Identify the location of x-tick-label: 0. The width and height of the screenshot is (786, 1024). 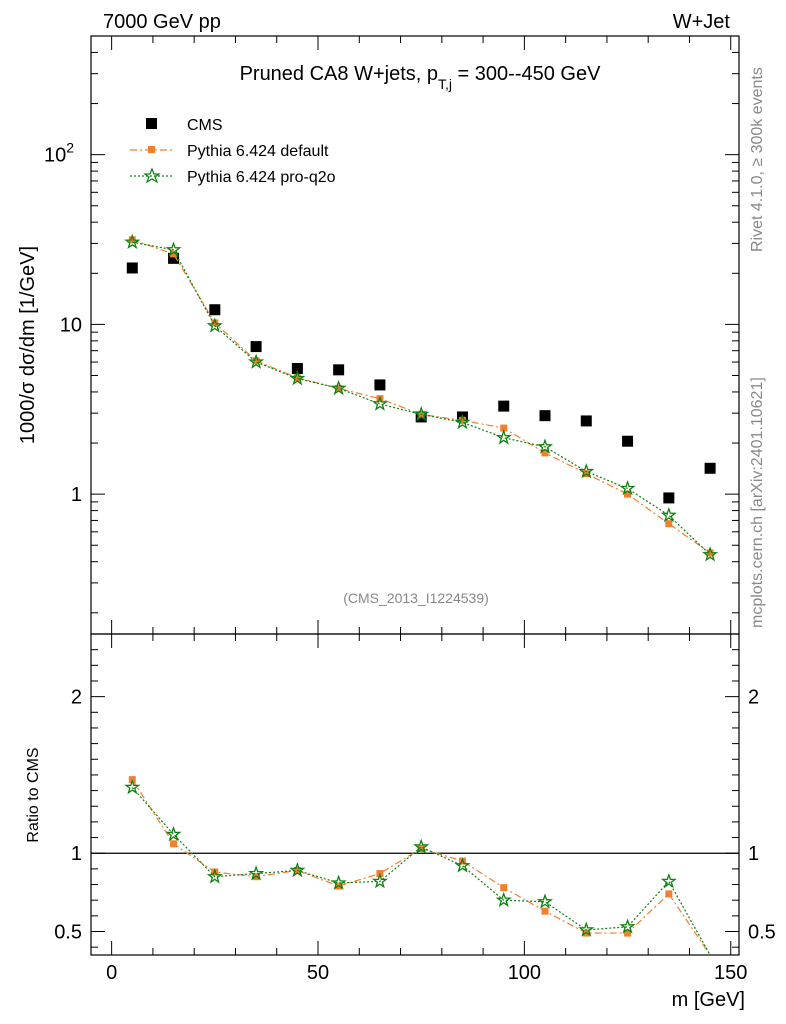
(111, 973).